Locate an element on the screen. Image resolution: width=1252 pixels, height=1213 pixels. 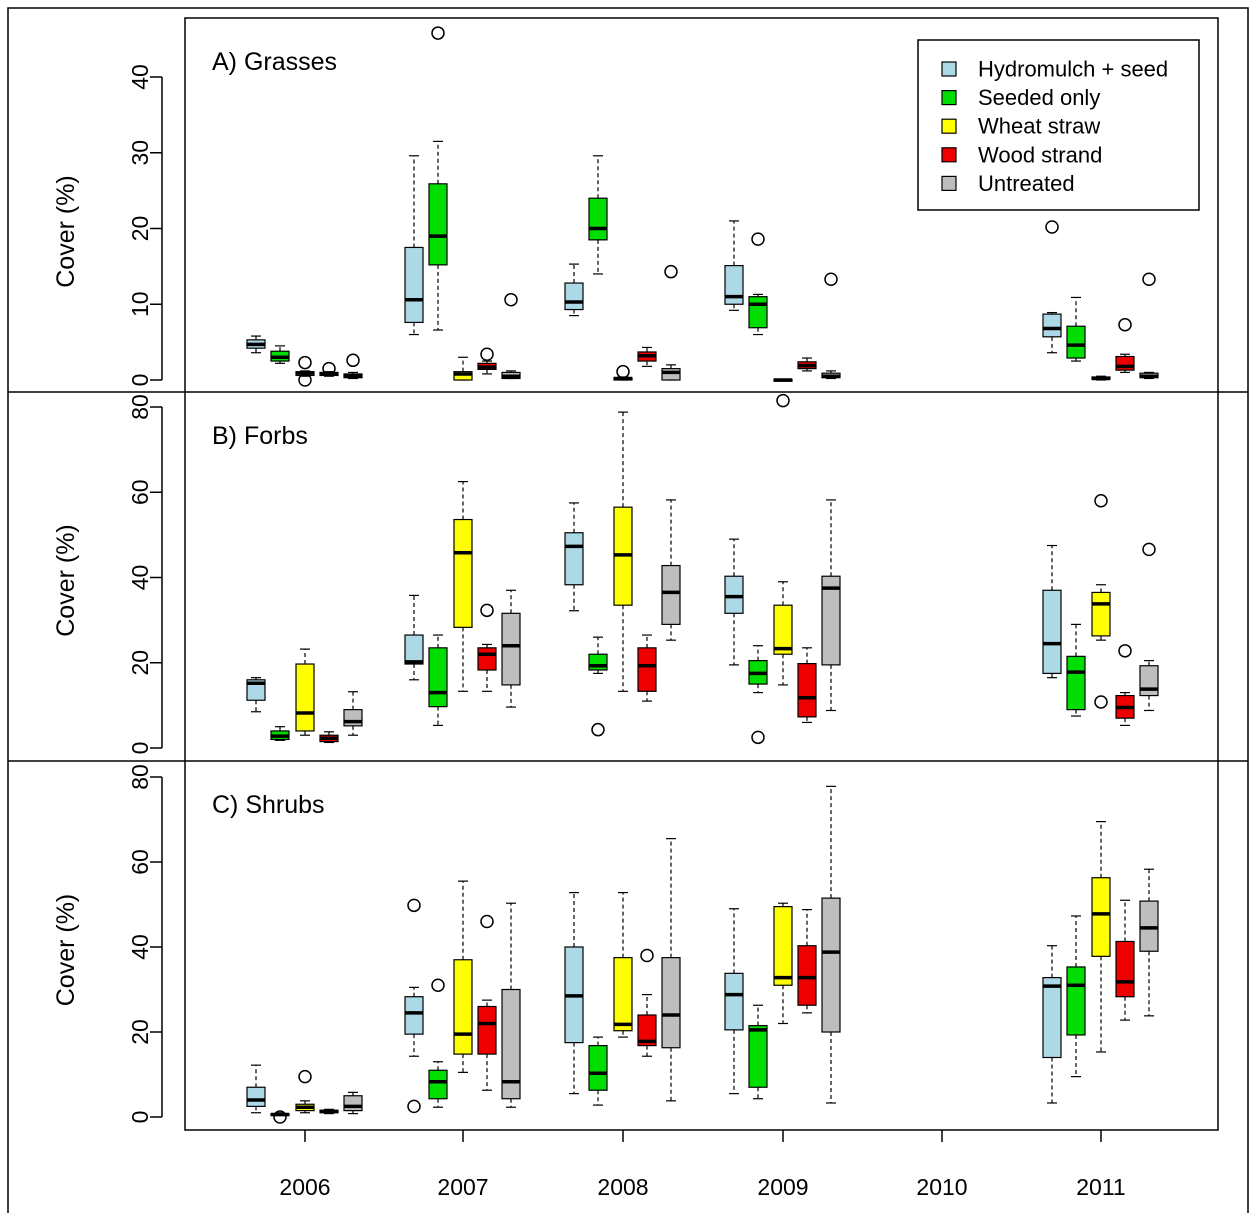
box-2007-hydromulch-seed is located at coordinates (414, 1006).